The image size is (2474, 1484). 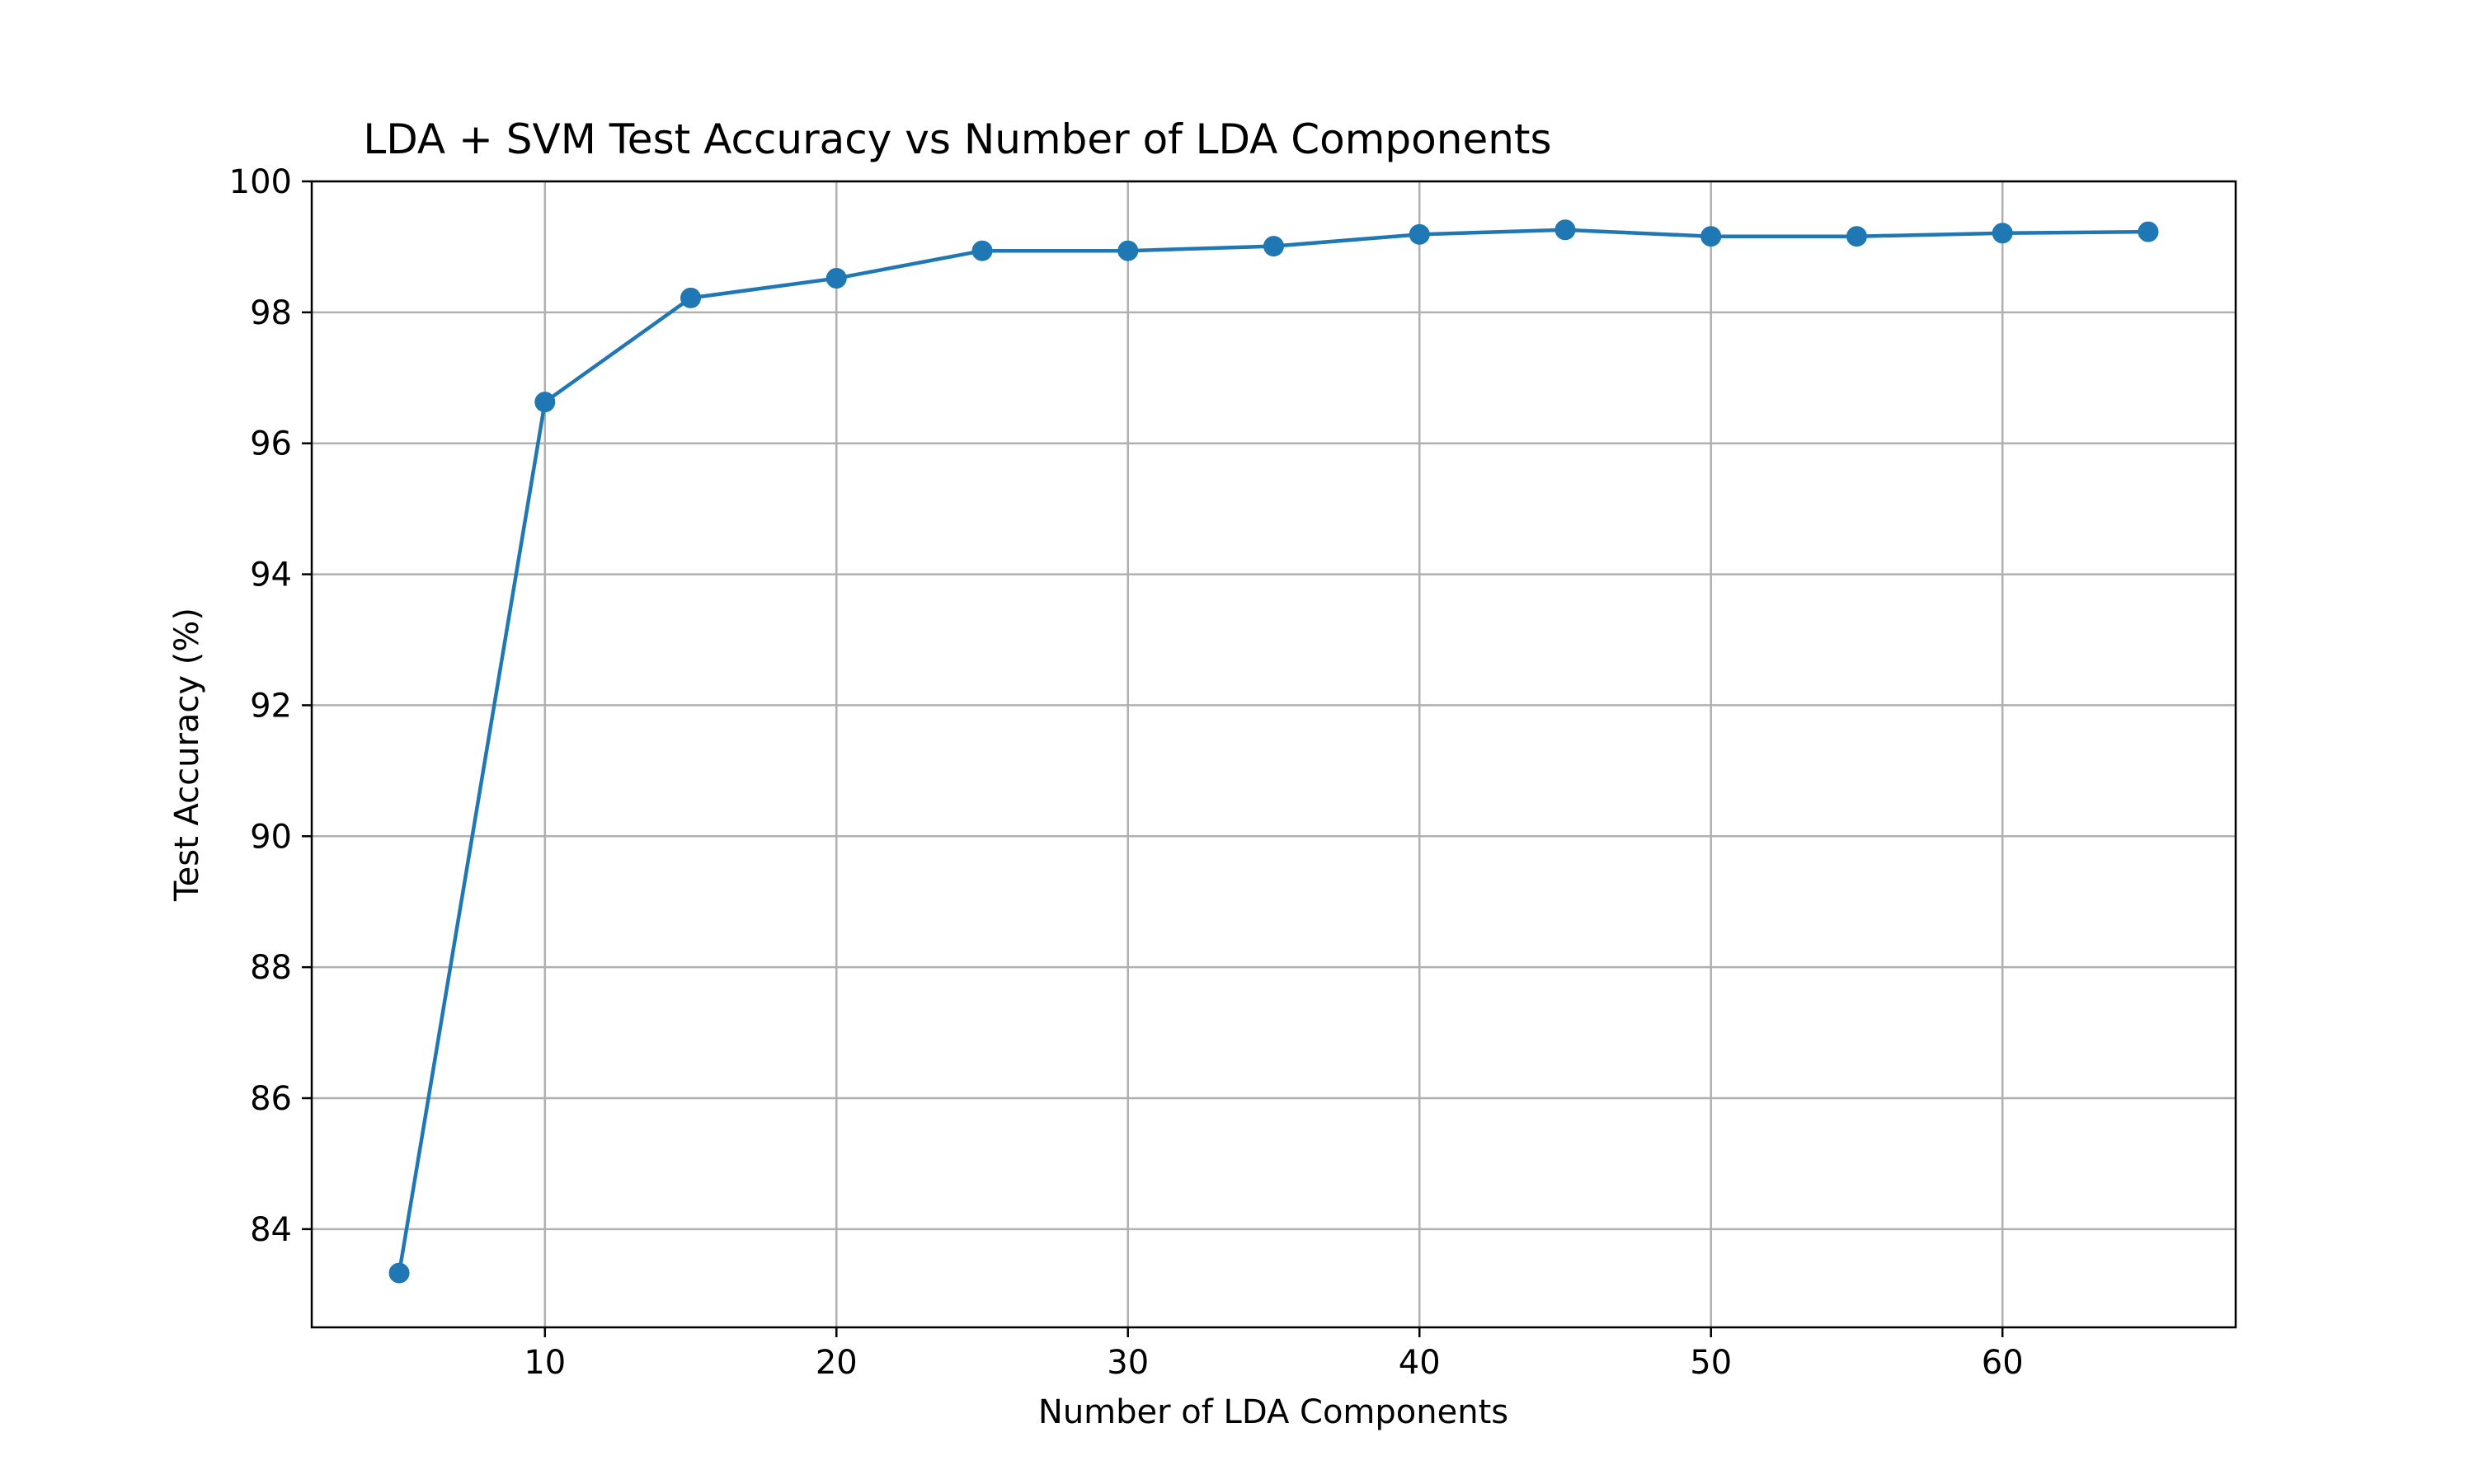 I want to click on x-tick-label: 50, so click(x=1711, y=1363).